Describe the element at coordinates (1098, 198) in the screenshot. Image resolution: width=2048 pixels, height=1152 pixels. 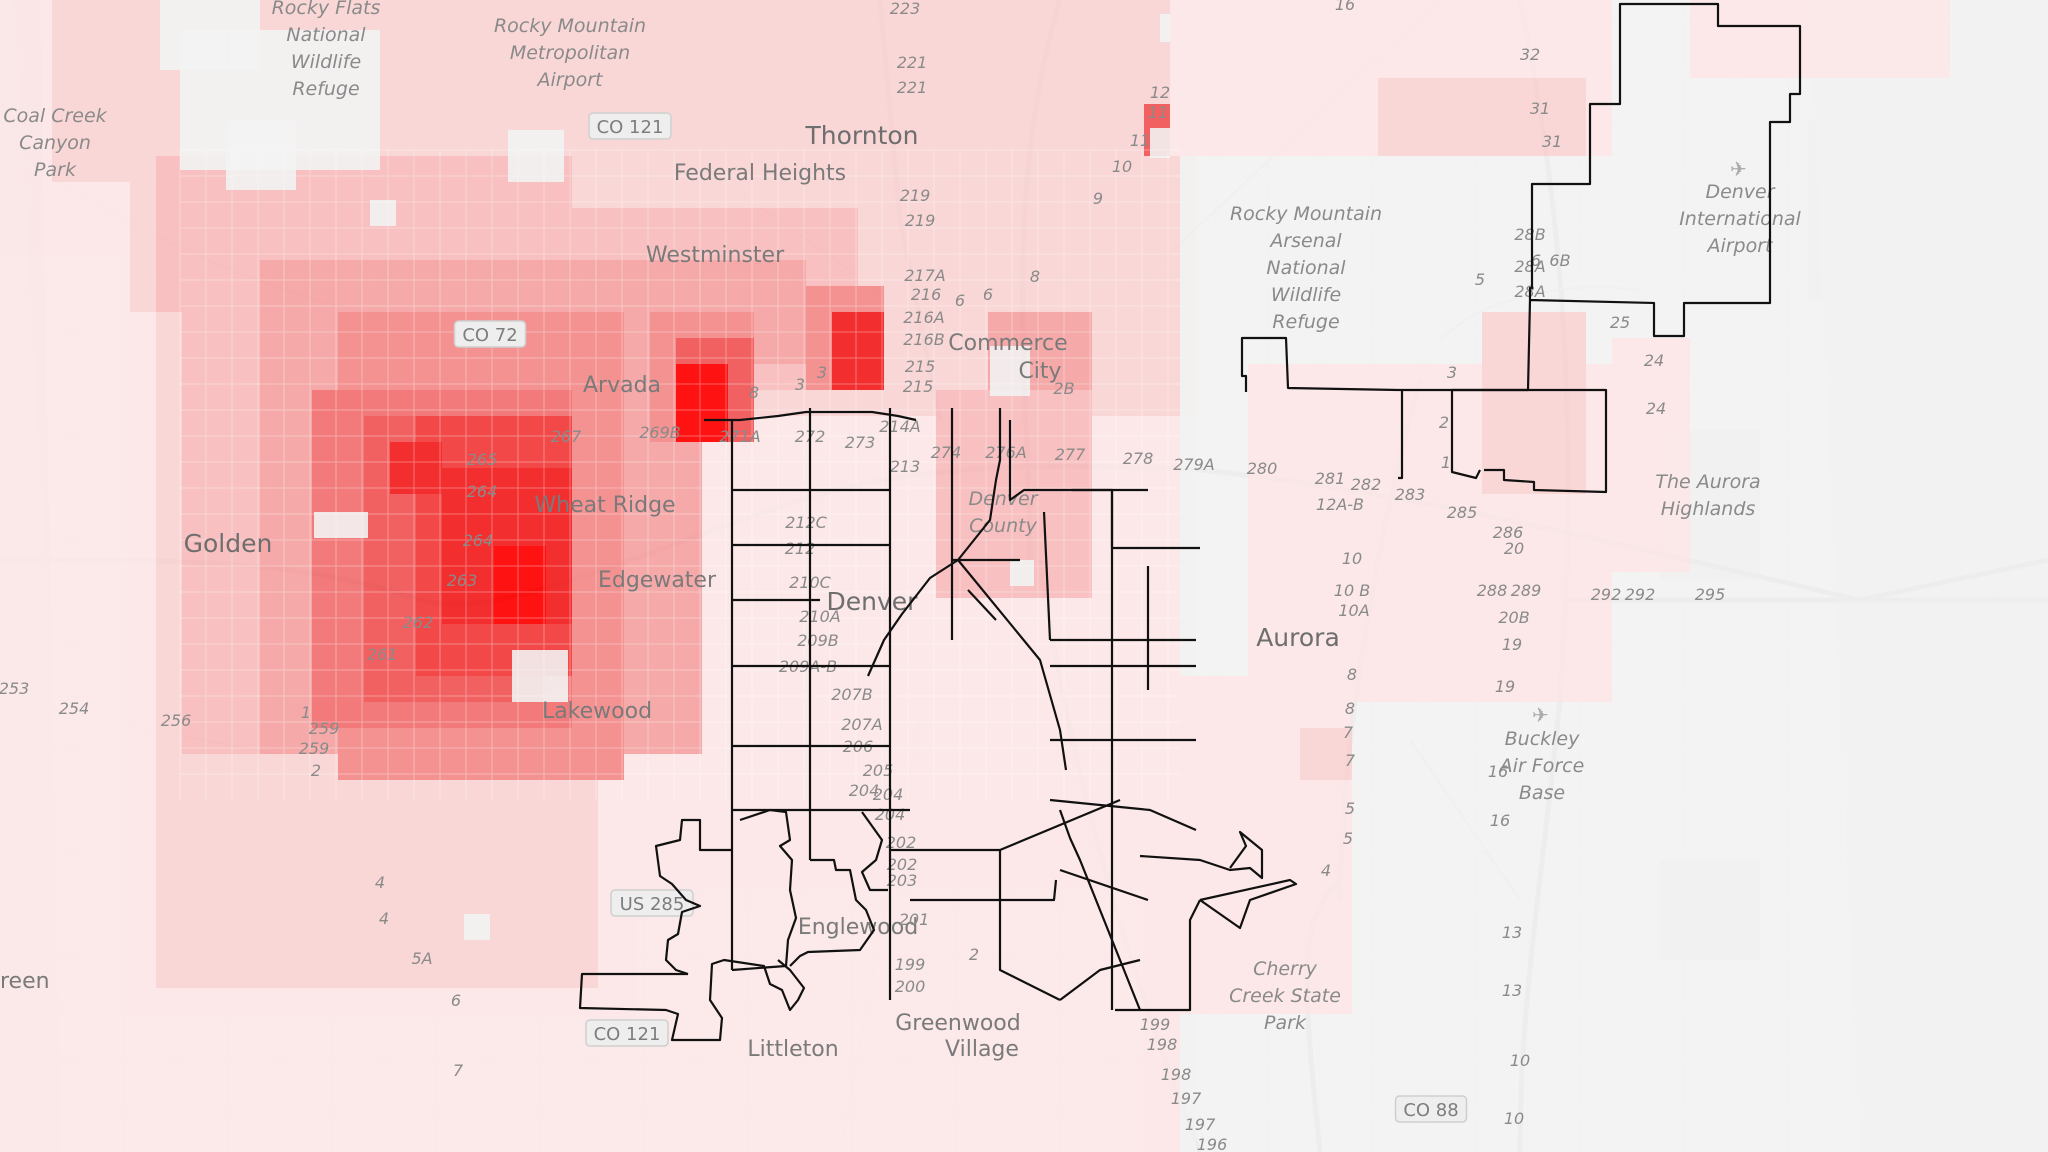
I see `exit-number: 9` at that location.